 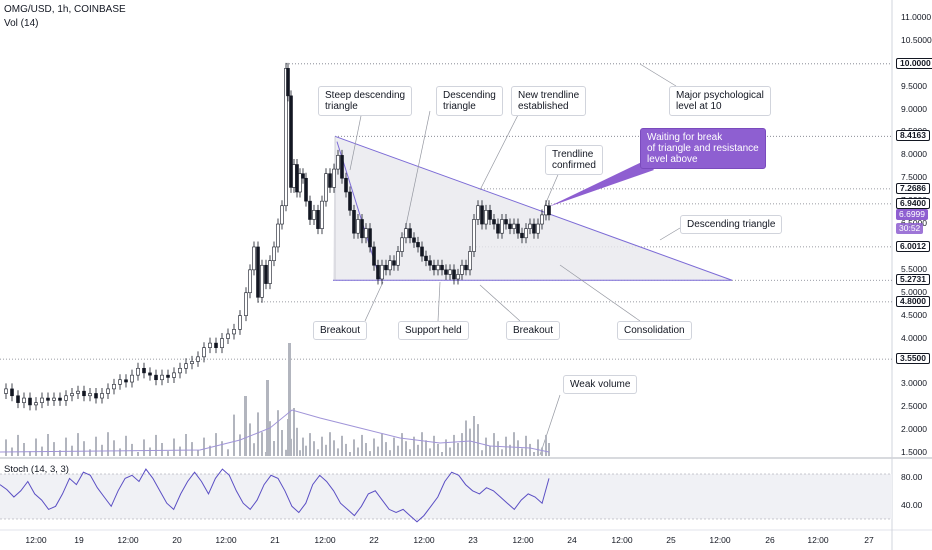 What do you see at coordinates (600, 384) in the screenshot?
I see `annotation-weak-volume: Weak volume` at bounding box center [600, 384].